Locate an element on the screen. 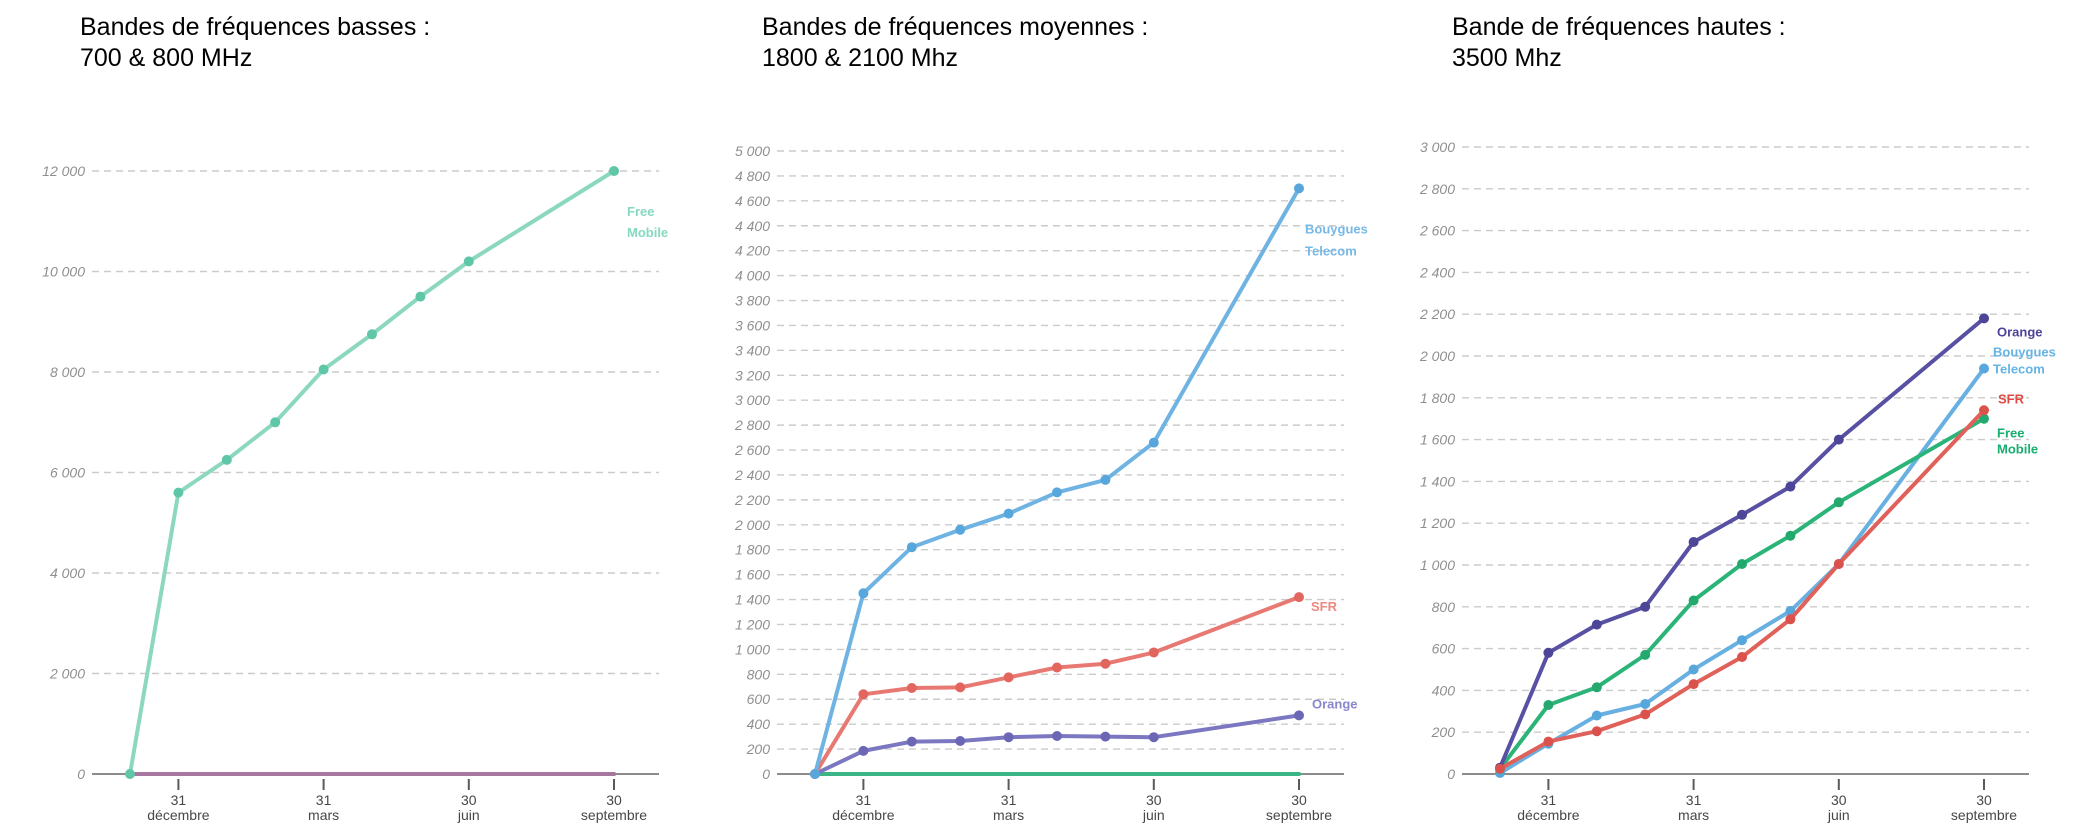 The height and width of the screenshot is (832, 2089). series-end-label-sfr: SFR is located at coordinates (2011, 398).